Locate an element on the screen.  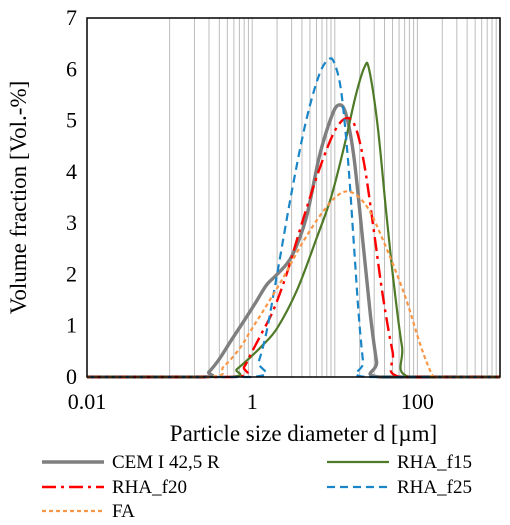
y-tick-label: 3 is located at coordinates (71, 222).